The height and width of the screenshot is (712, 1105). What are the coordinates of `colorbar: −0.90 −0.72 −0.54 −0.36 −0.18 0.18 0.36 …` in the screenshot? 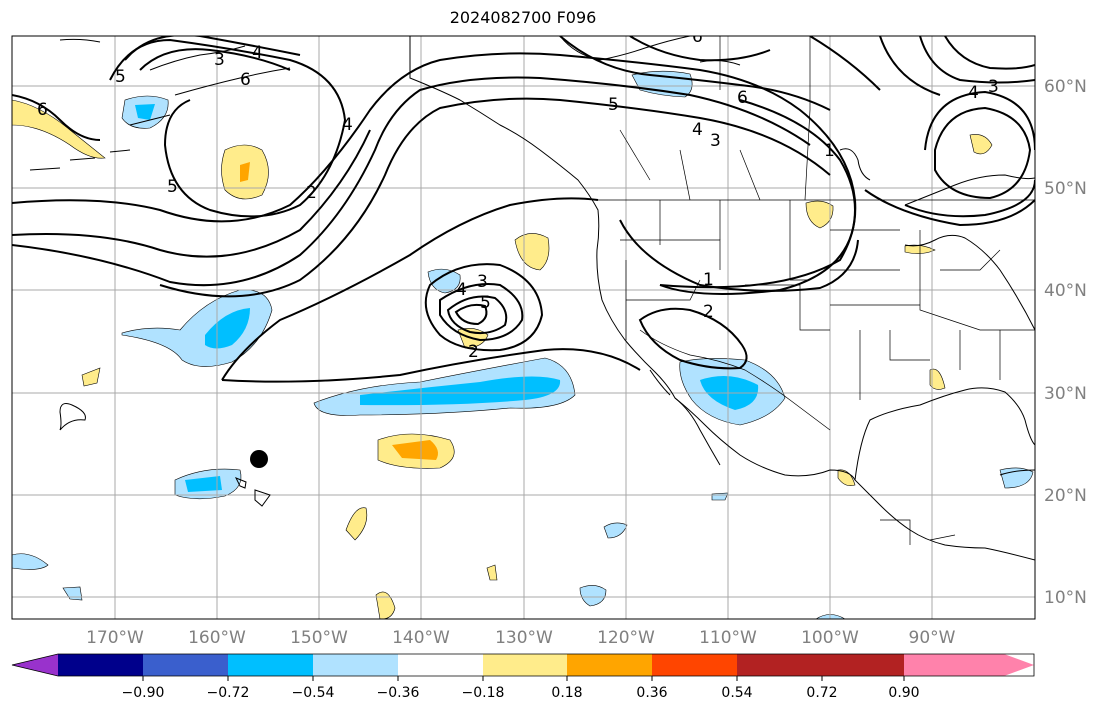 It's located at (523, 677).